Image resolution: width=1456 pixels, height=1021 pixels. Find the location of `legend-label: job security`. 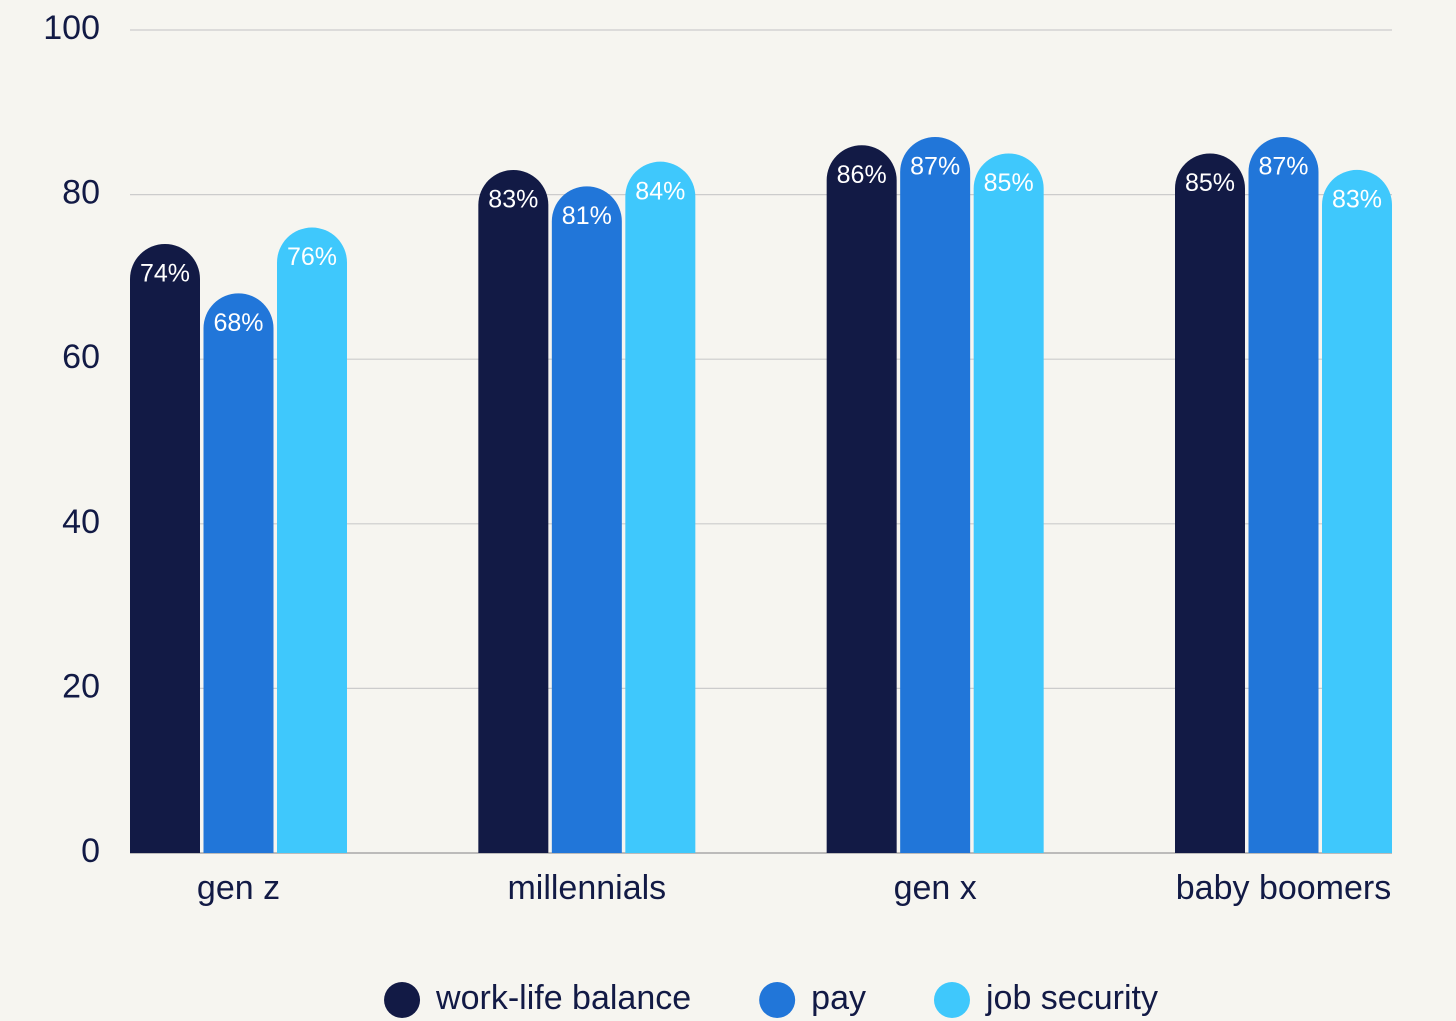

legend-label: job security is located at coordinates (1071, 998).